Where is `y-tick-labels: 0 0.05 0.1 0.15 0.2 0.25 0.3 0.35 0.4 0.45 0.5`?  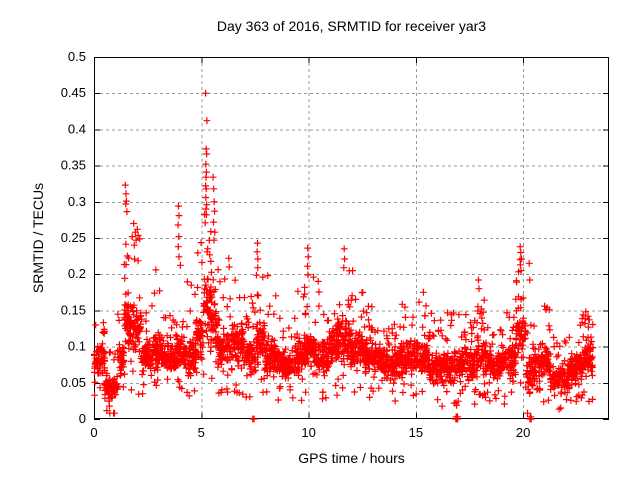
y-tick-labels: 0 0.05 0.1 0.15 0.2 0.25 0.3 0.35 0.4 0.45 0.5 is located at coordinates (73, 237).